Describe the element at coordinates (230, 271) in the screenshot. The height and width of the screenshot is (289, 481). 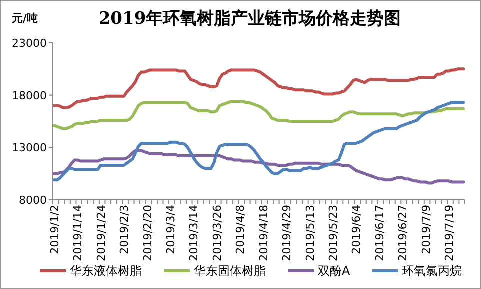
I see `legend-label: 华东固体树脂` at that location.